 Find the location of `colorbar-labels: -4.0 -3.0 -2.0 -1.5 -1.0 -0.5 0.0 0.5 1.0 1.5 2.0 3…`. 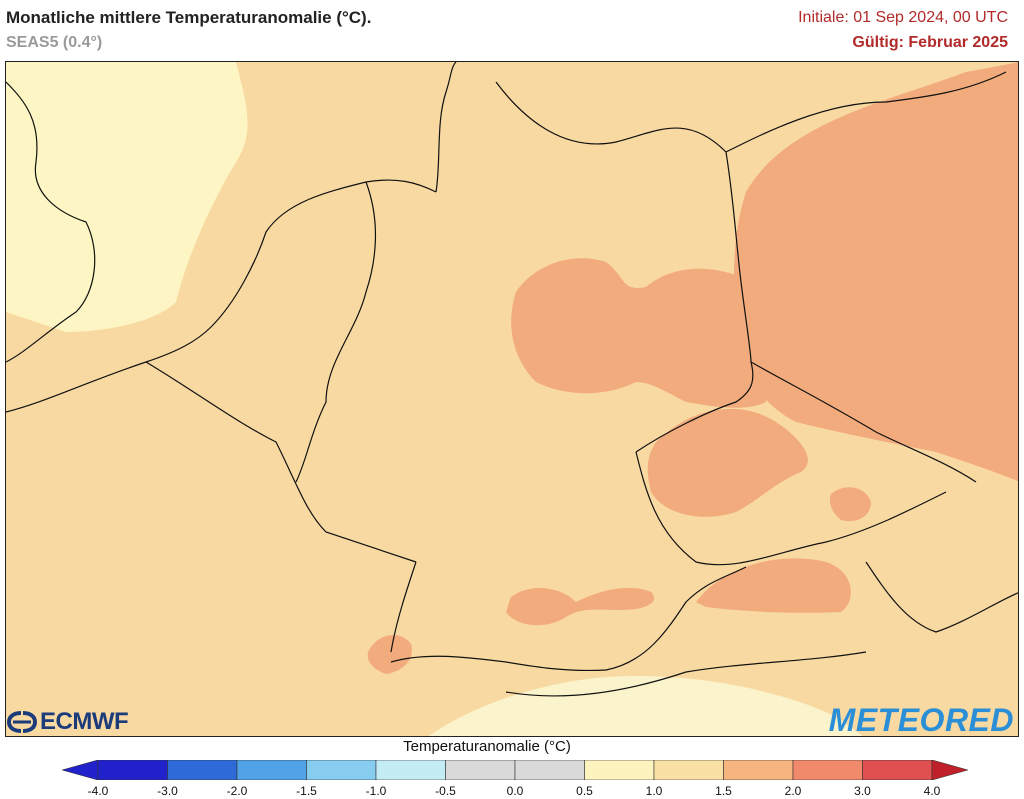

colorbar-labels: -4.0 -3.0 -2.0 -1.5 -1.0 -0.5 0.0 0.5 1.0 1.5 2.0 3… is located at coordinates (512, 791).